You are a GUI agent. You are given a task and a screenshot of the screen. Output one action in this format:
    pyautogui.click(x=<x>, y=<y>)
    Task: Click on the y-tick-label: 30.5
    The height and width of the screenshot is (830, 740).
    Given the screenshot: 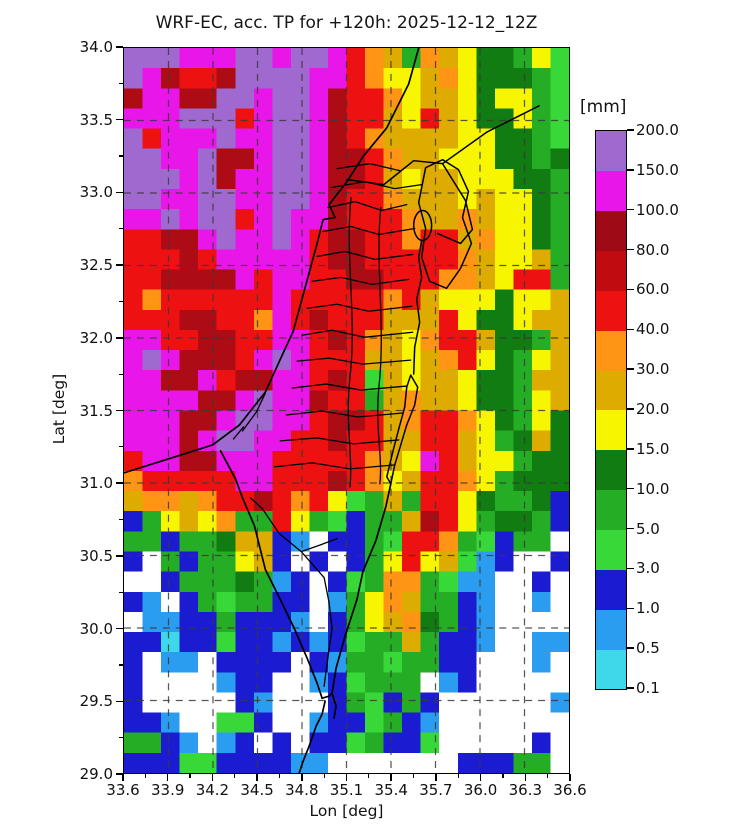 What is the action you would take?
    pyautogui.click(x=96, y=555)
    